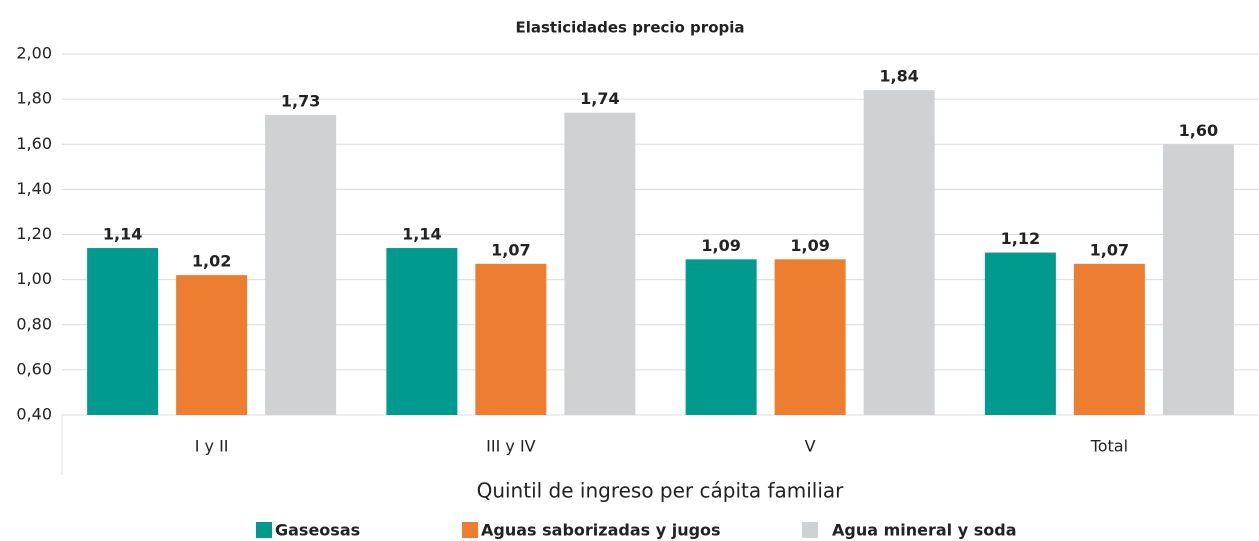  I want to click on y-tick-label: 1,00, so click(34, 278).